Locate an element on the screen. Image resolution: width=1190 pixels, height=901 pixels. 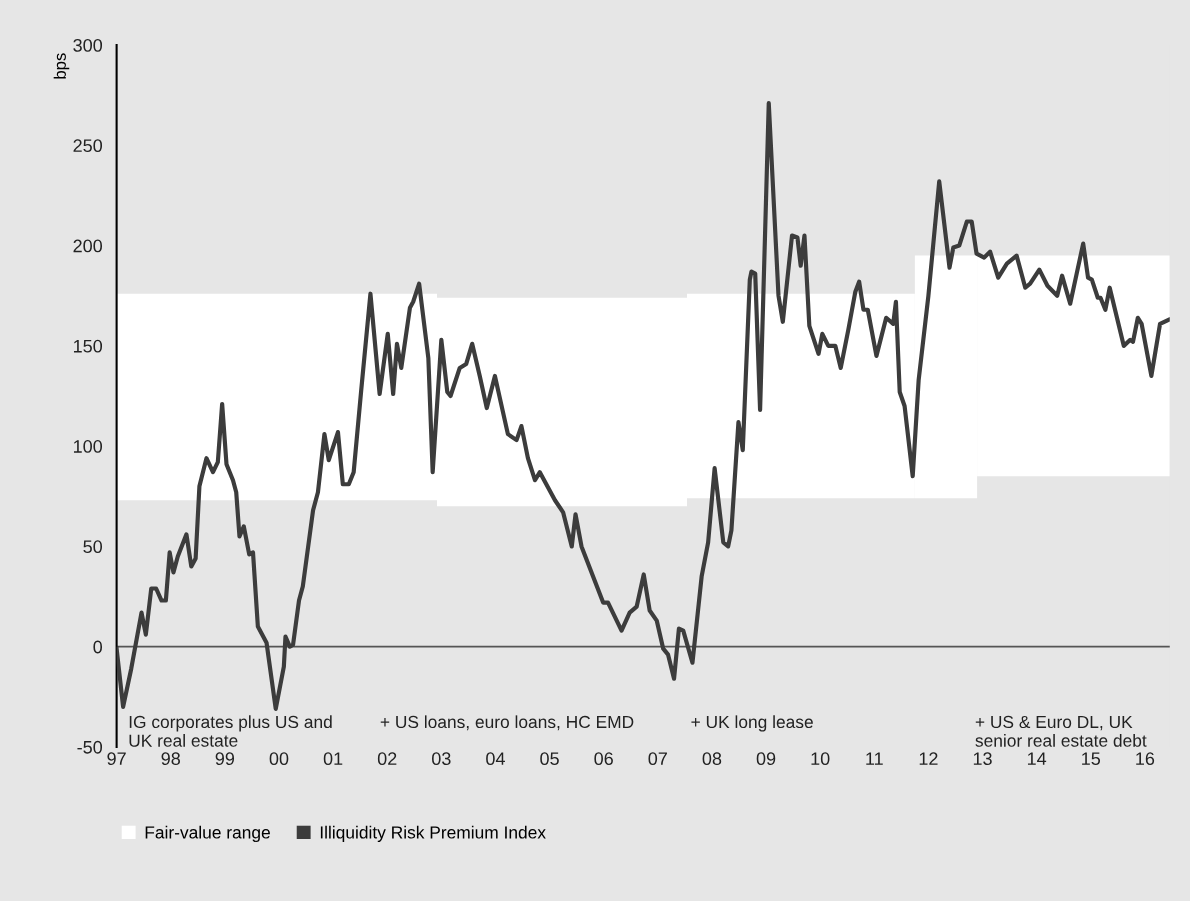
x-tick-label: 05 is located at coordinates (549, 759).